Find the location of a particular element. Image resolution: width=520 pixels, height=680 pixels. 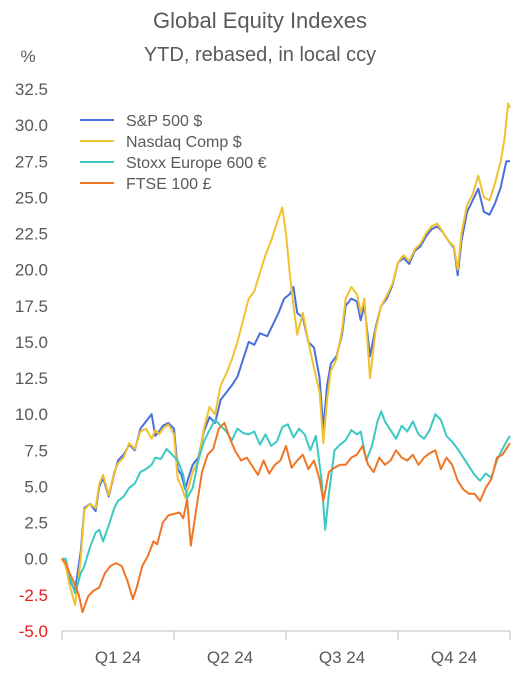

y-tick-label: 32.5 is located at coordinates (31, 89).